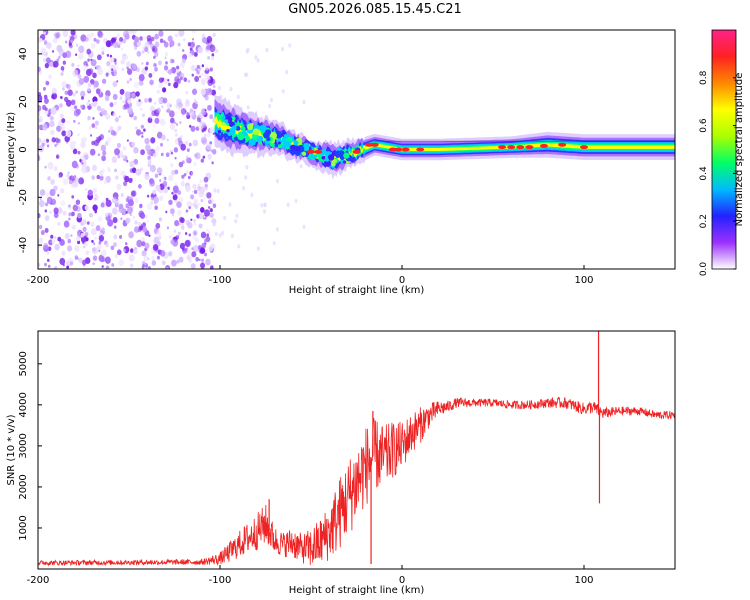 The width and height of the screenshot is (750, 600). Describe the element at coordinates (23, 404) in the screenshot. I see `y-tick-label: 4000` at that location.